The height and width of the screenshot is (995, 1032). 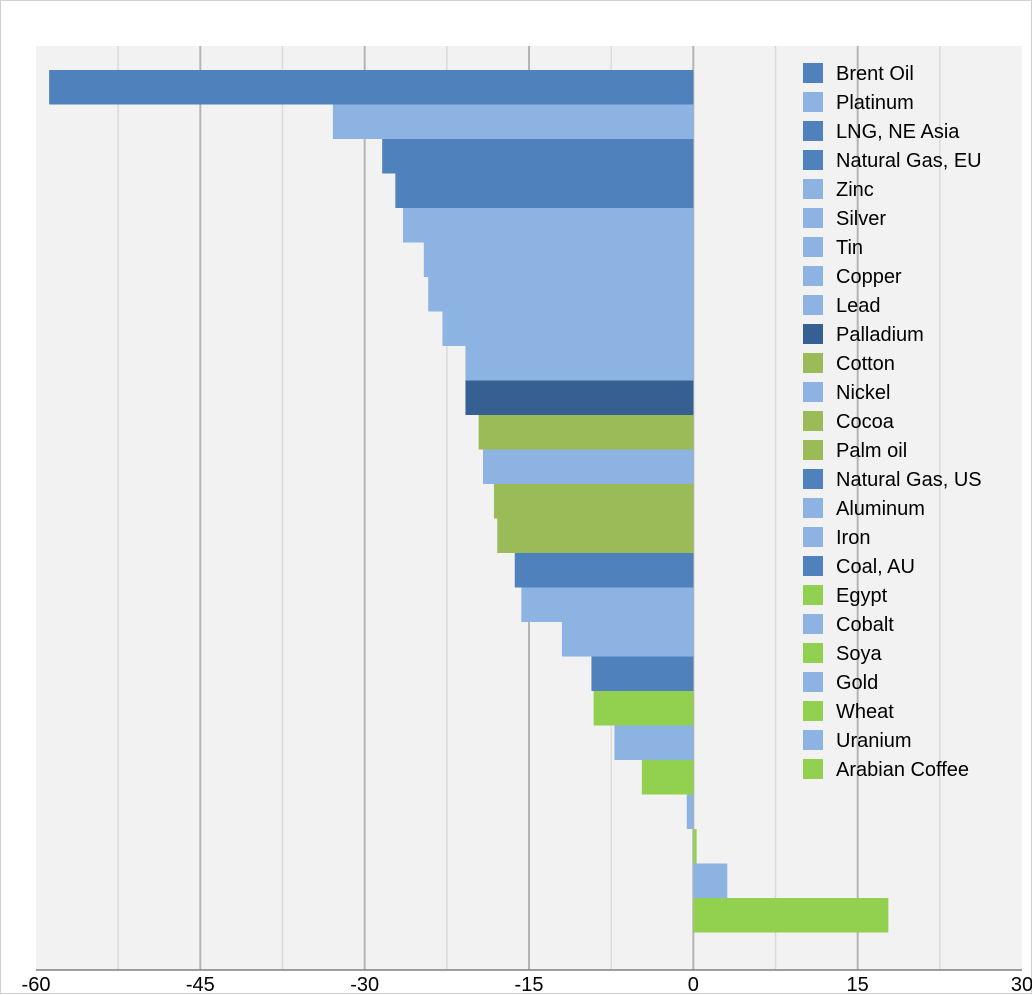 What do you see at coordinates (627, 639) in the screenshot?
I see `bar-iron` at bounding box center [627, 639].